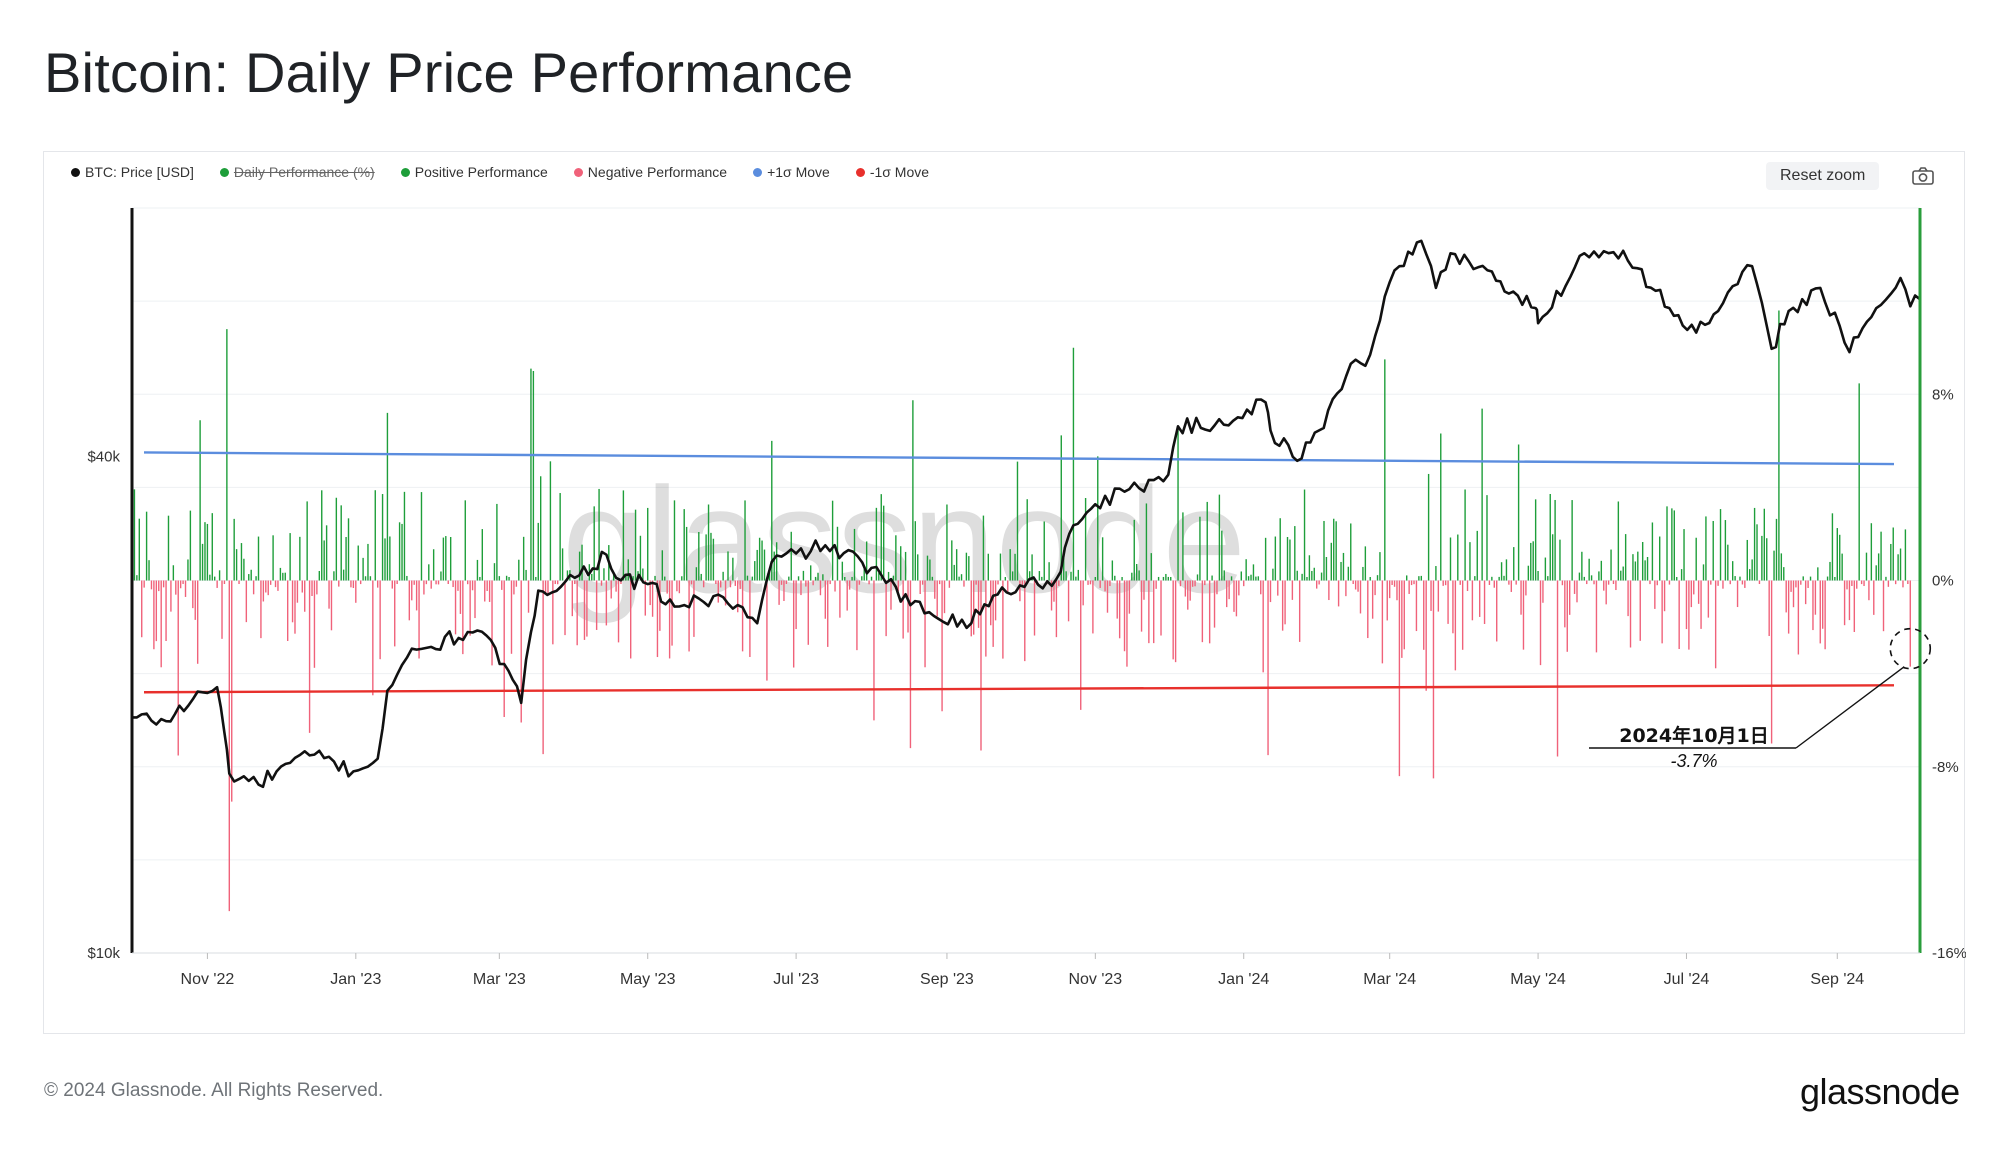 The width and height of the screenshot is (2000, 1152). Describe the element at coordinates (481, 172) in the screenshot. I see `legend-label: Positive Performance` at that location.